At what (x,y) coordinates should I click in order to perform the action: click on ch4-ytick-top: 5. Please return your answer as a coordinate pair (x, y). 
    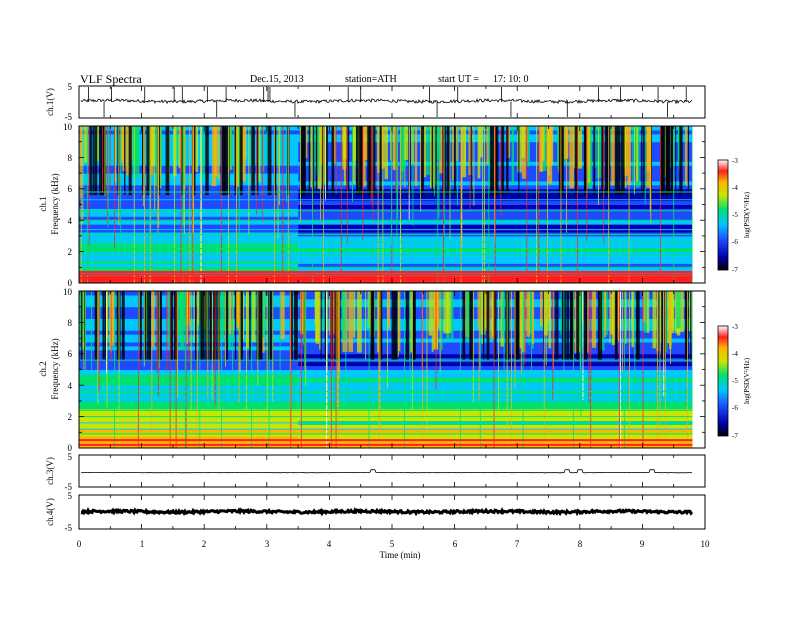
    Looking at the image, I should click on (70, 496).